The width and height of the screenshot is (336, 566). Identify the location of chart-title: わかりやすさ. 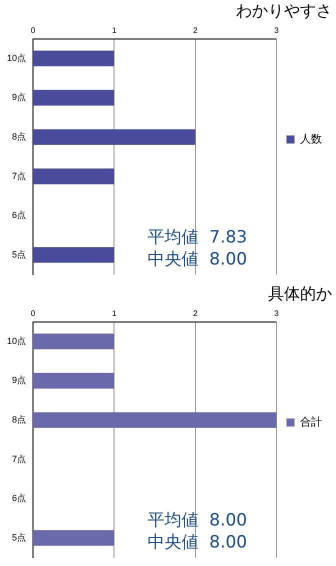
(284, 11).